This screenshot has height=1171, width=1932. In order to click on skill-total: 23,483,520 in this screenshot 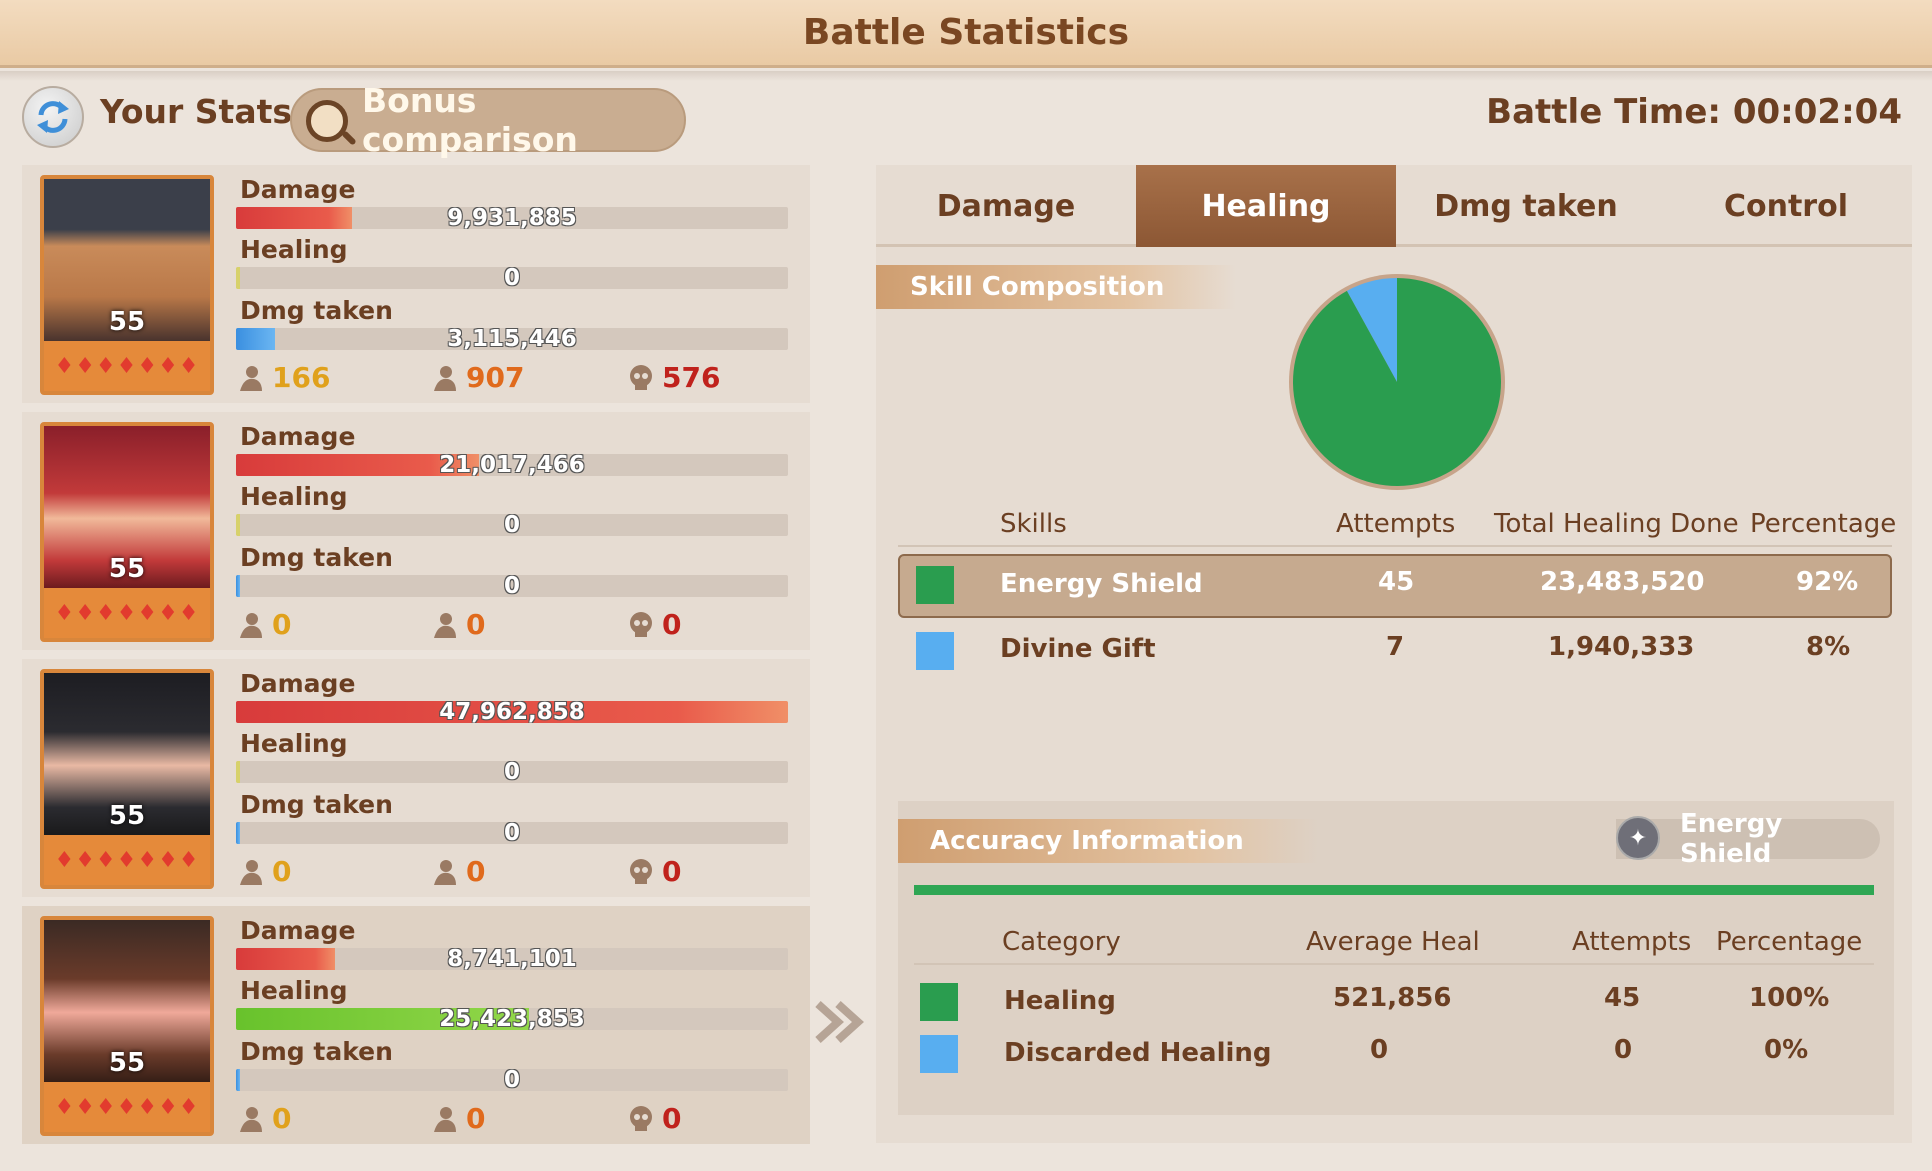, I will do `click(1622, 582)`.